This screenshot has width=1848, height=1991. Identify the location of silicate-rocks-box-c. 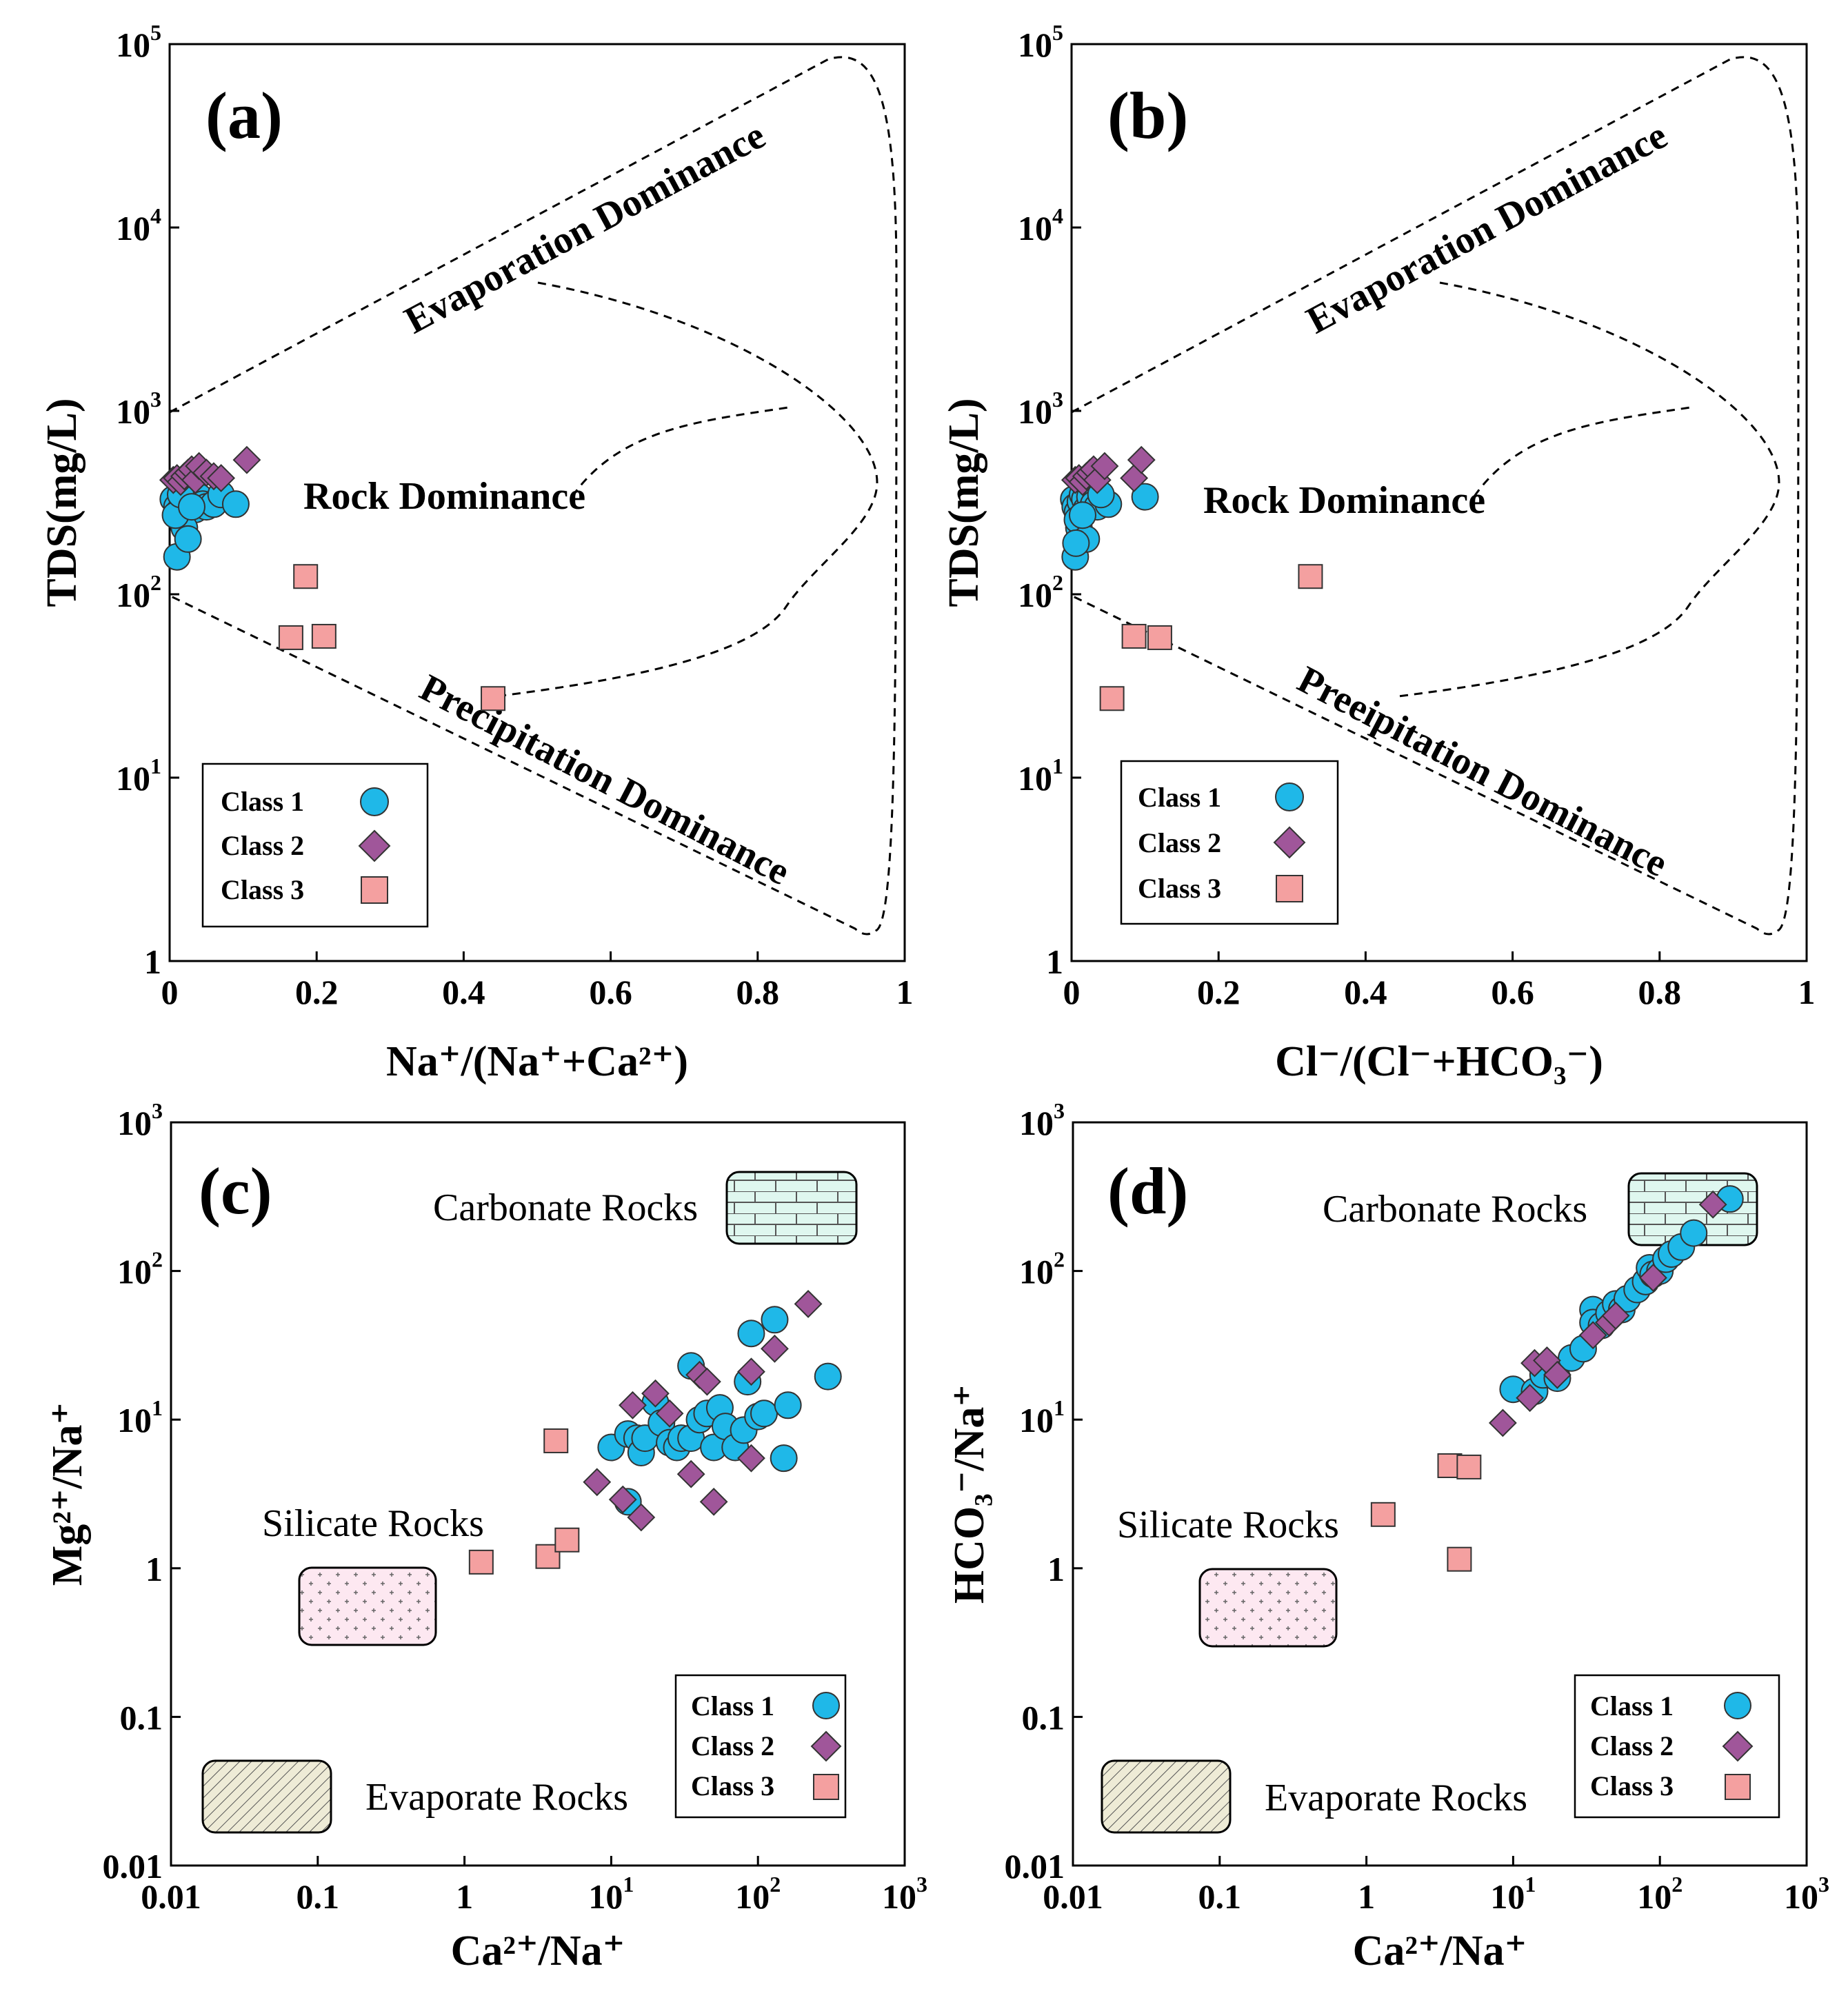
(368, 1606).